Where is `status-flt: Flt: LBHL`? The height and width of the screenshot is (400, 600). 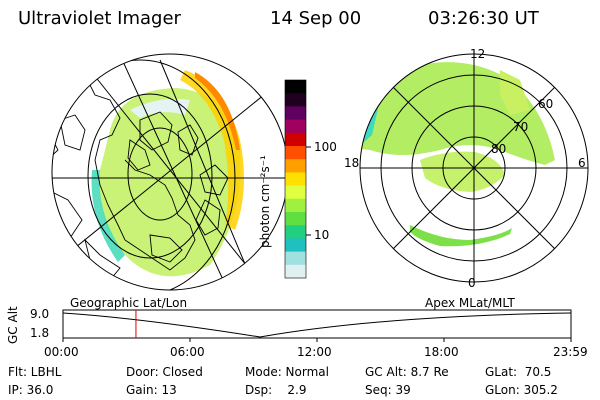
status-flt: Flt: LBHL is located at coordinates (35, 372).